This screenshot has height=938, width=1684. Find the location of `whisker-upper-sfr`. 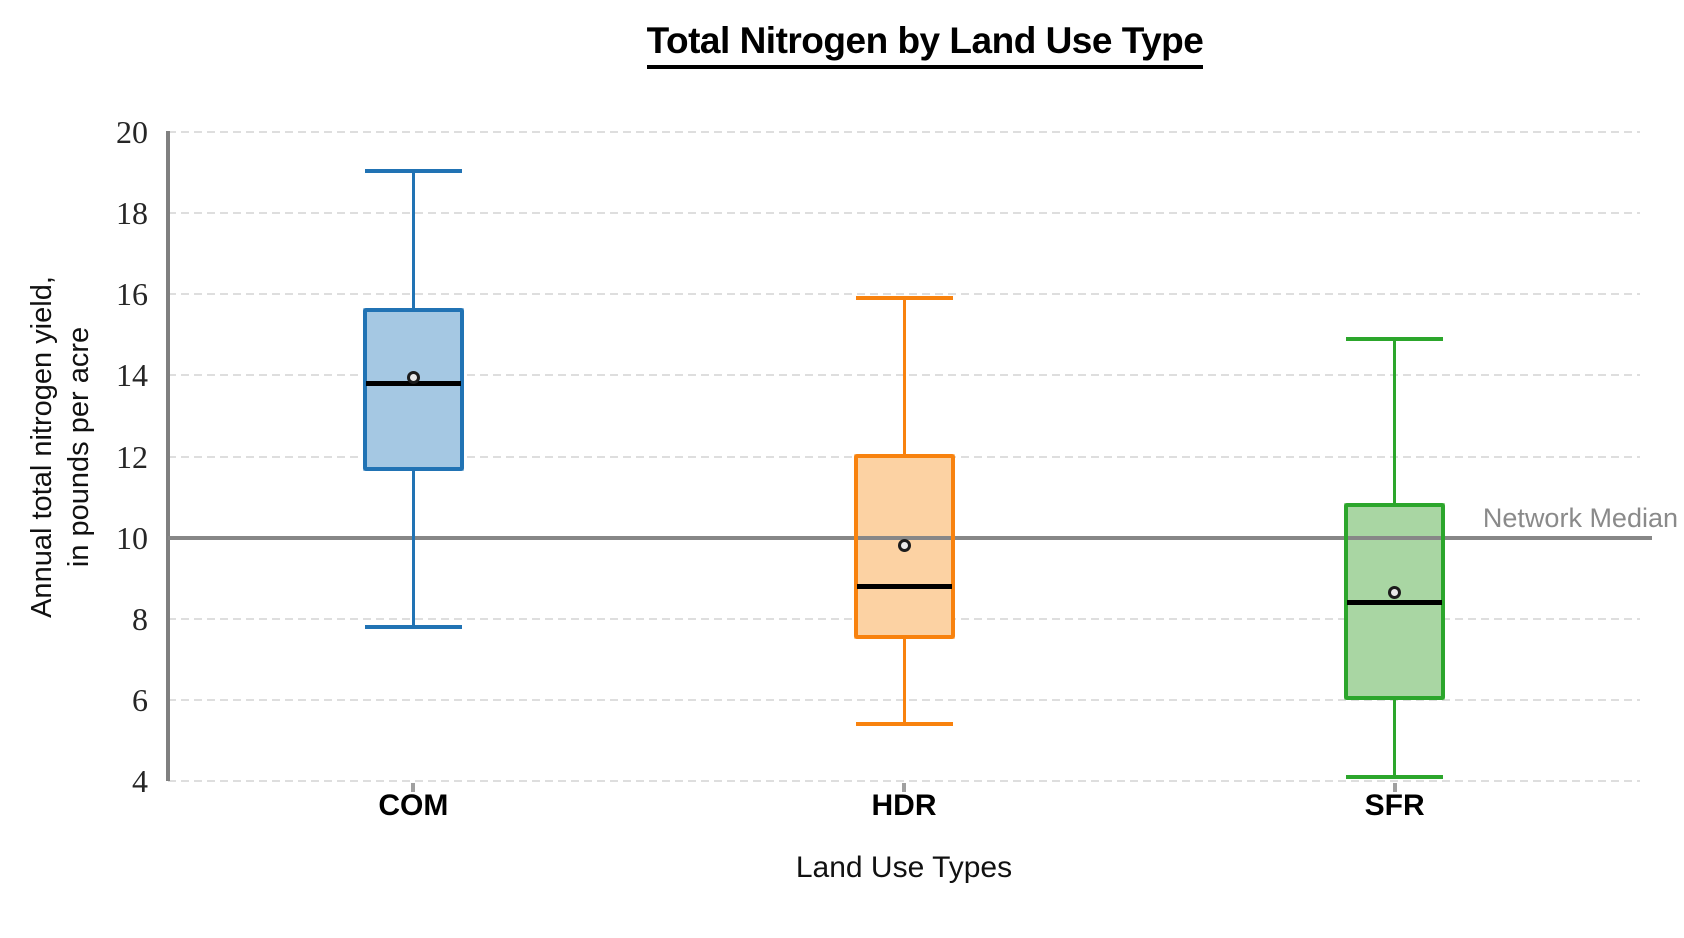

whisker-upper-sfr is located at coordinates (1395, 421).